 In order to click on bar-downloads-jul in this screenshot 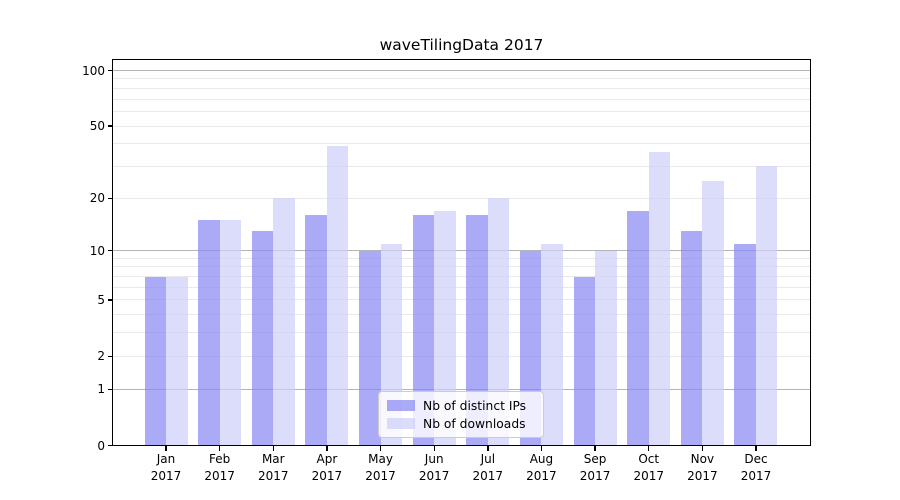, I will do `click(498, 321)`.